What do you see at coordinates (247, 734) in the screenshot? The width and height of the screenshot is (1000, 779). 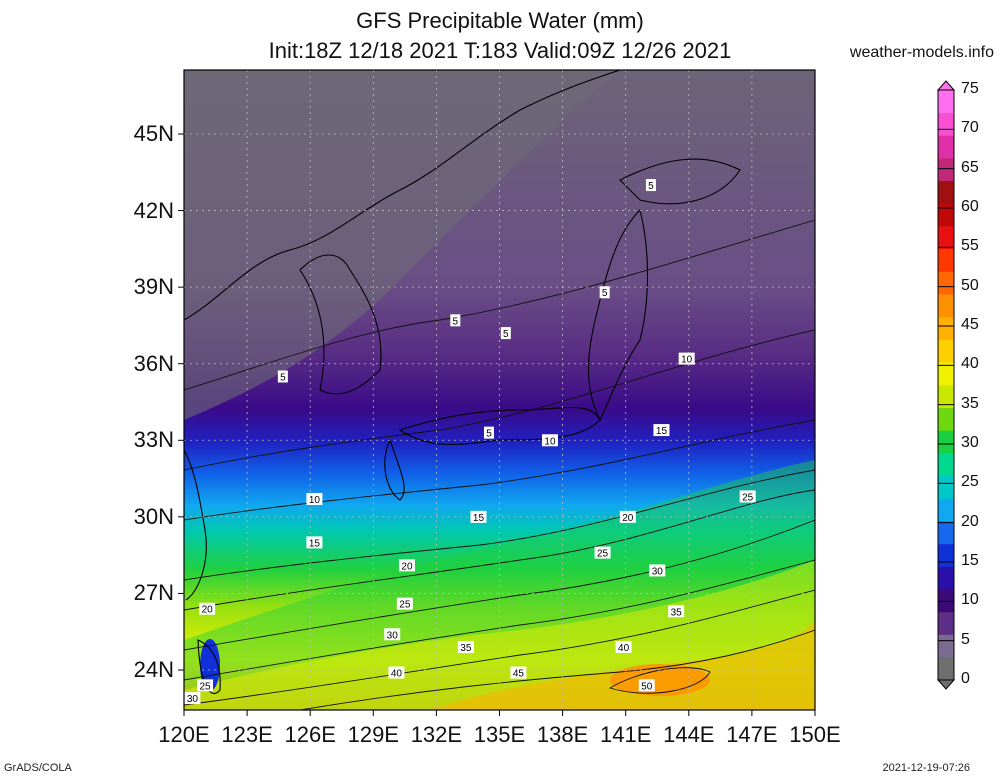 I see `lon-tick-label: 123E` at bounding box center [247, 734].